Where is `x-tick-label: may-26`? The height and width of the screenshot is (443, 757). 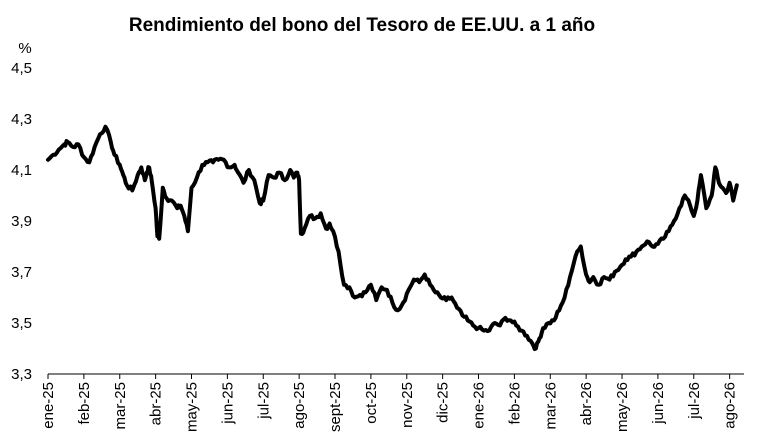
x-tick-label: may-26 is located at coordinates (622, 407).